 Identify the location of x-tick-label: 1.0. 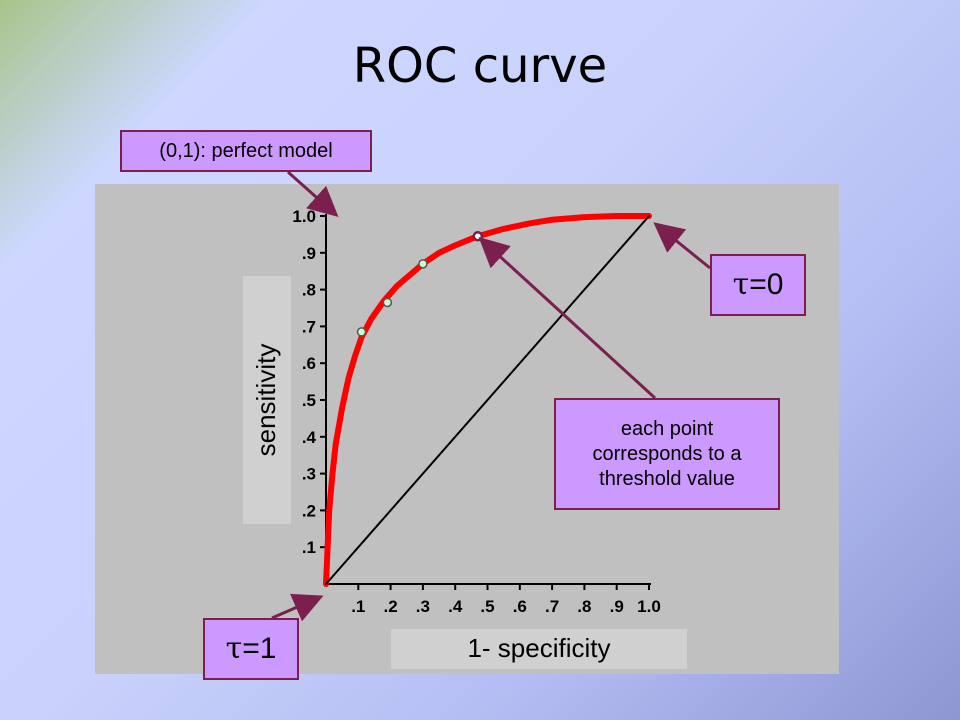
(649, 606).